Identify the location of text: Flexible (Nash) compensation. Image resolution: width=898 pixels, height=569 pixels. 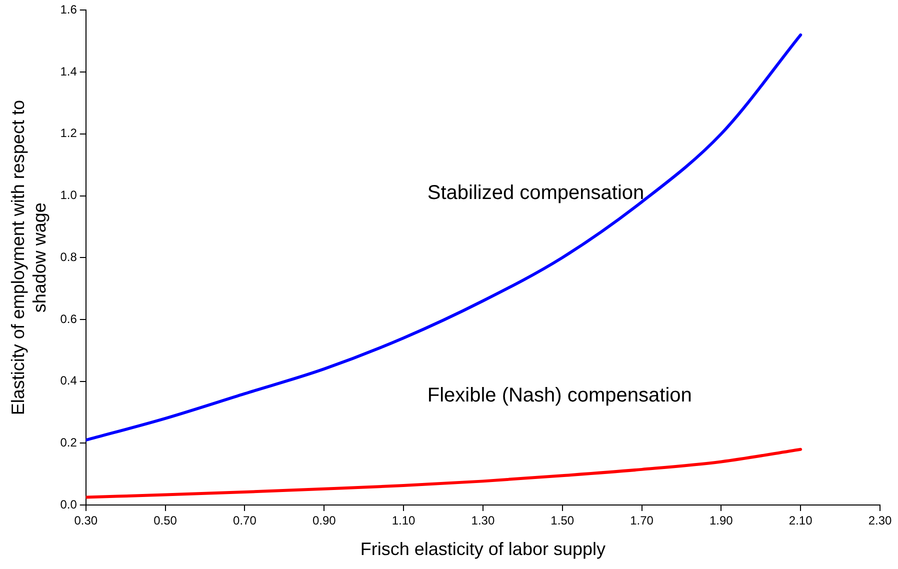
(559, 395).